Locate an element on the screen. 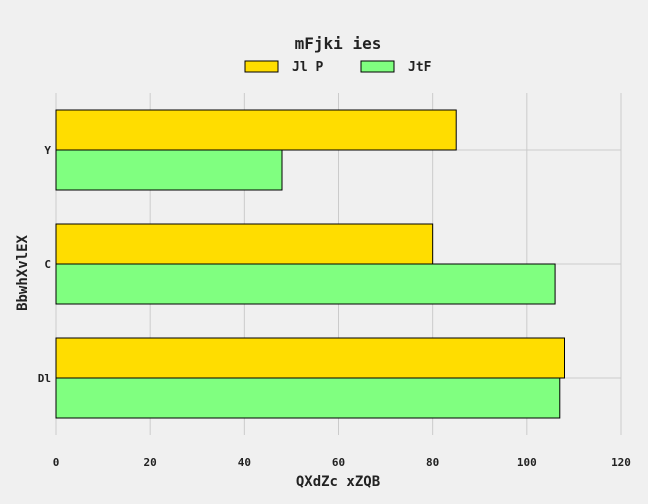 The width and height of the screenshot is (648, 504). legend: Jl P JtF is located at coordinates (338, 67).